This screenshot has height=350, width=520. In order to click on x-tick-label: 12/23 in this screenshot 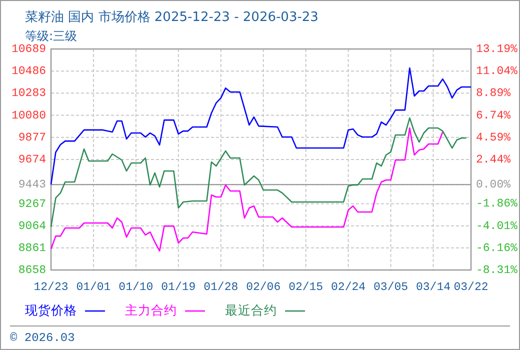, I will do `click(51, 287)`.